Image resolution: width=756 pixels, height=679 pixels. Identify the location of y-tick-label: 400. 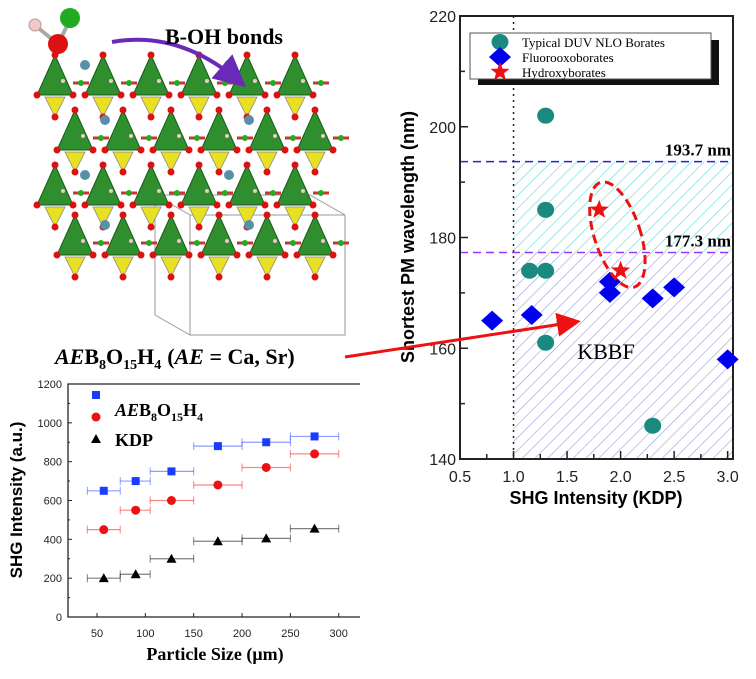
(53, 540).